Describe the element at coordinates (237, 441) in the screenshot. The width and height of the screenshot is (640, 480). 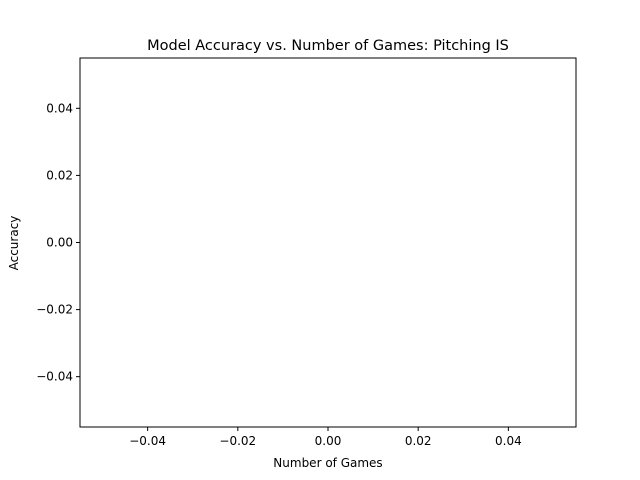
I see `x-tick-label: −0.02` at that location.